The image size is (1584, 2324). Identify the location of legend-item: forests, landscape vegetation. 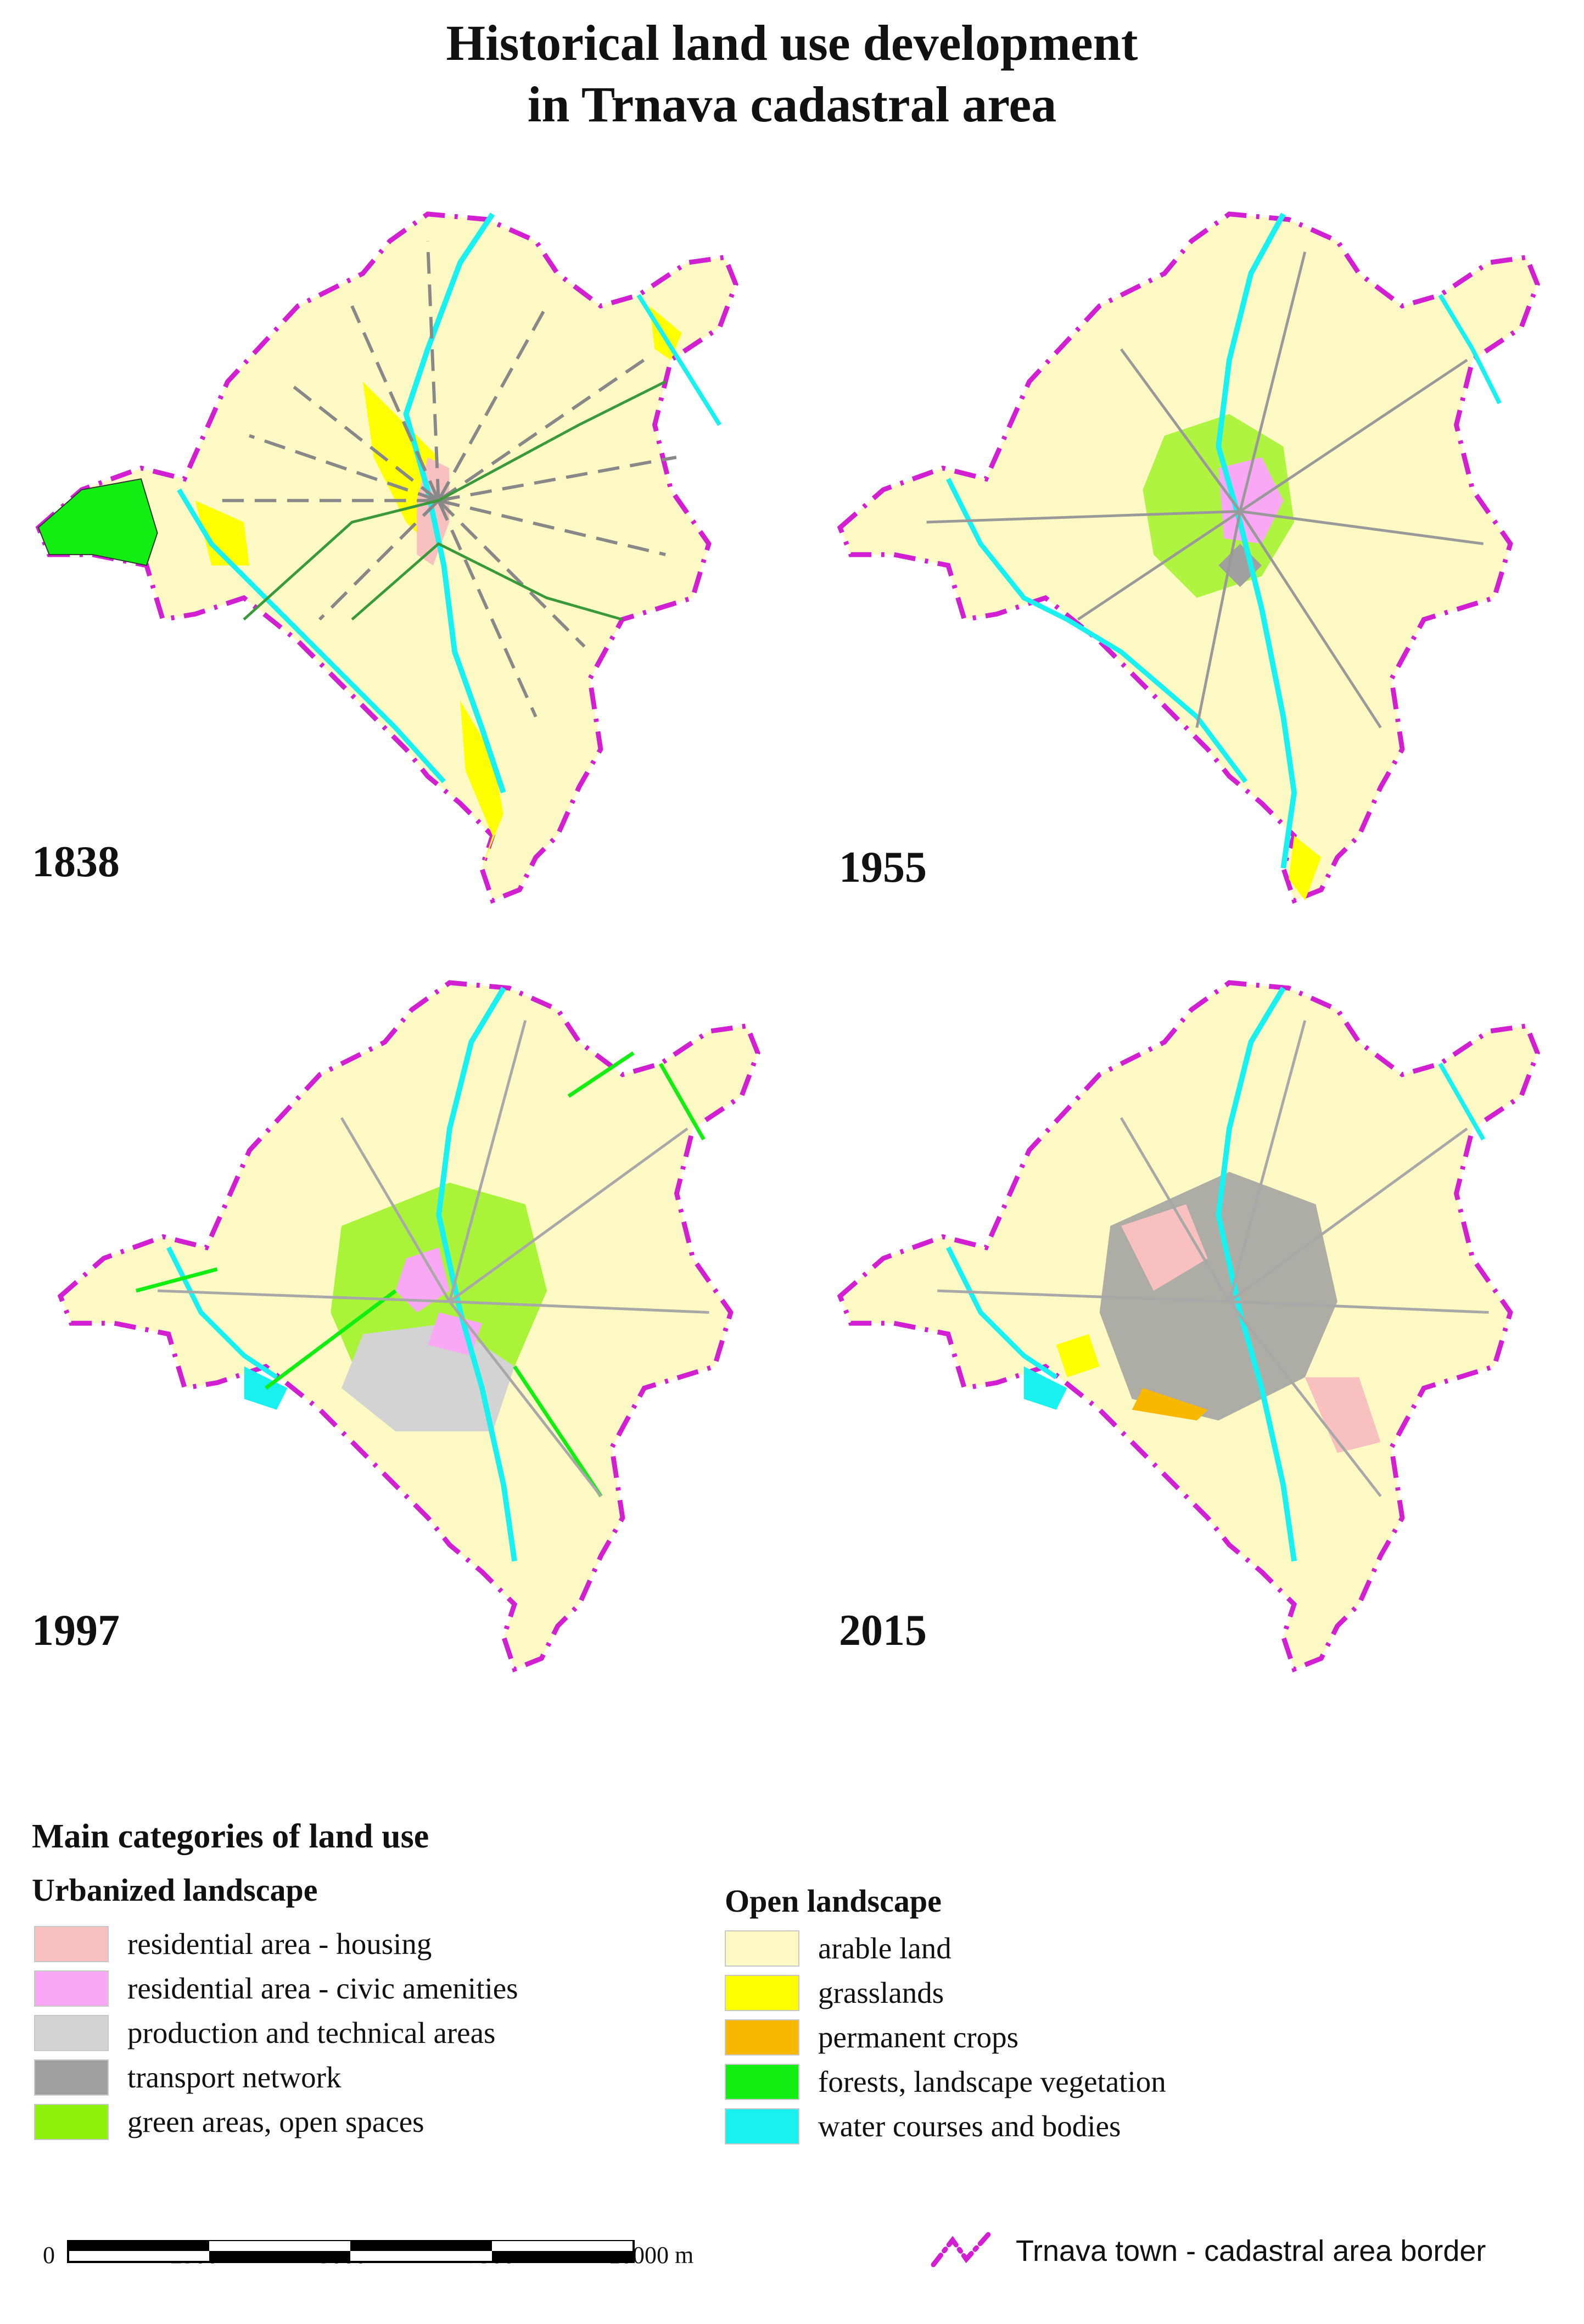
(945, 2082).